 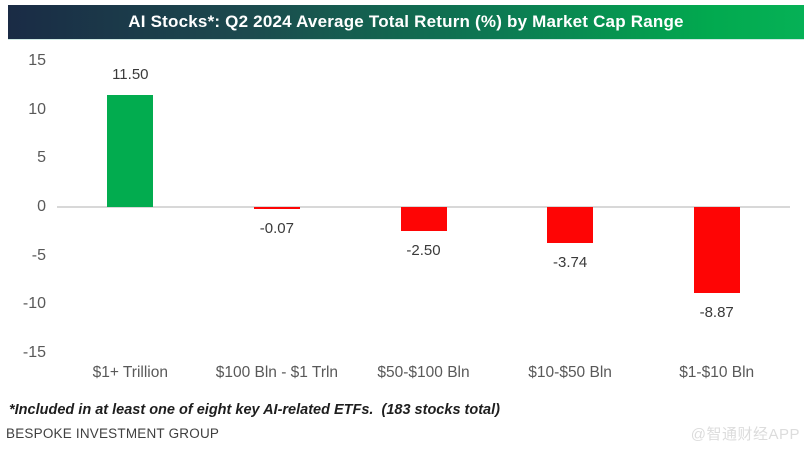 I want to click on watermark: @智通财经APP, so click(x=745, y=434).